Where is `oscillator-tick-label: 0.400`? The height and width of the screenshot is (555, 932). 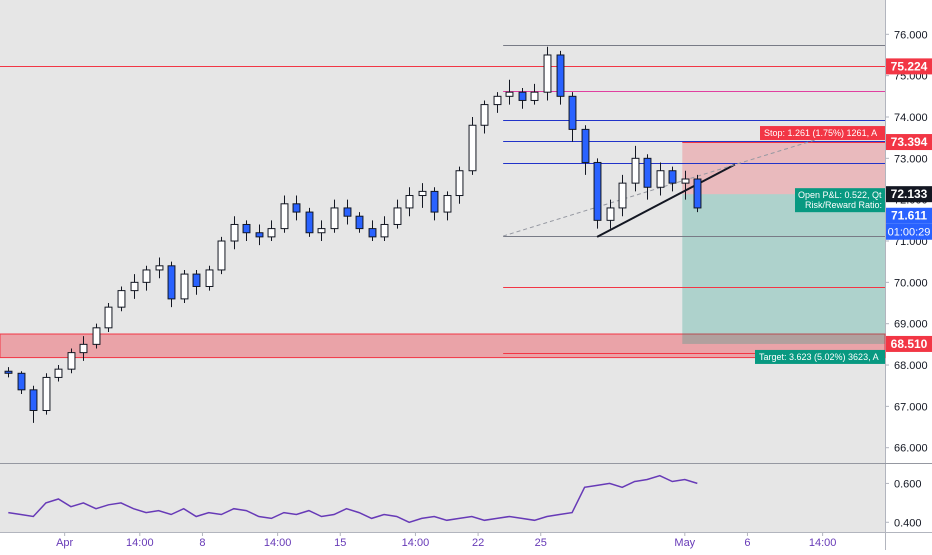
oscillator-tick-label: 0.400 is located at coordinates (908, 523).